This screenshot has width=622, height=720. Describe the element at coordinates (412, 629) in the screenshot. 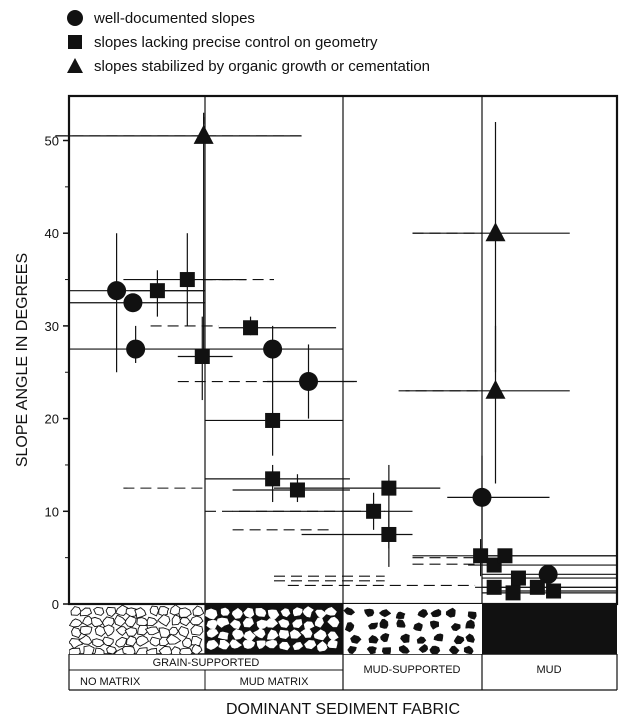

I see `mud-supported-bg` at that location.